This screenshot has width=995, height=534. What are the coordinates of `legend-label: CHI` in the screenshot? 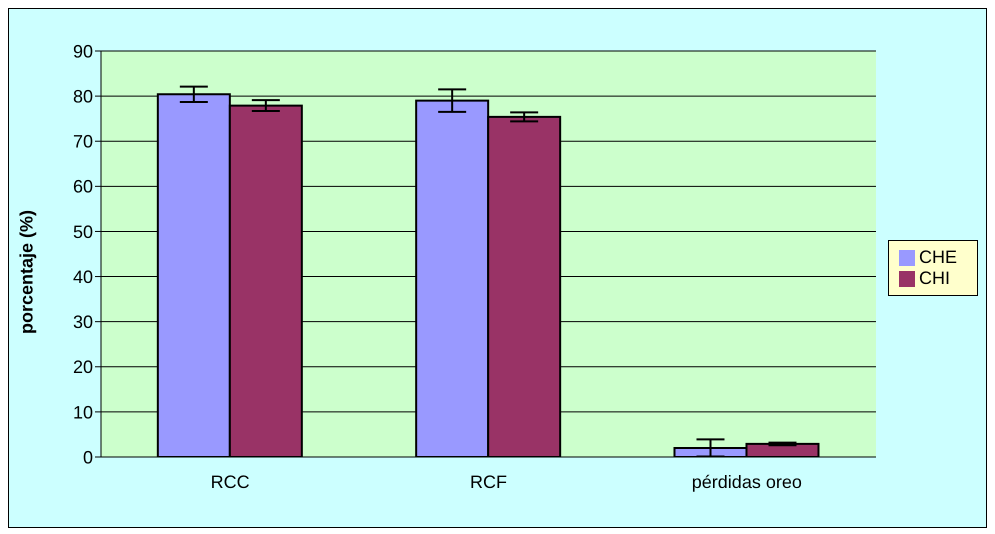 It's located at (934, 278).